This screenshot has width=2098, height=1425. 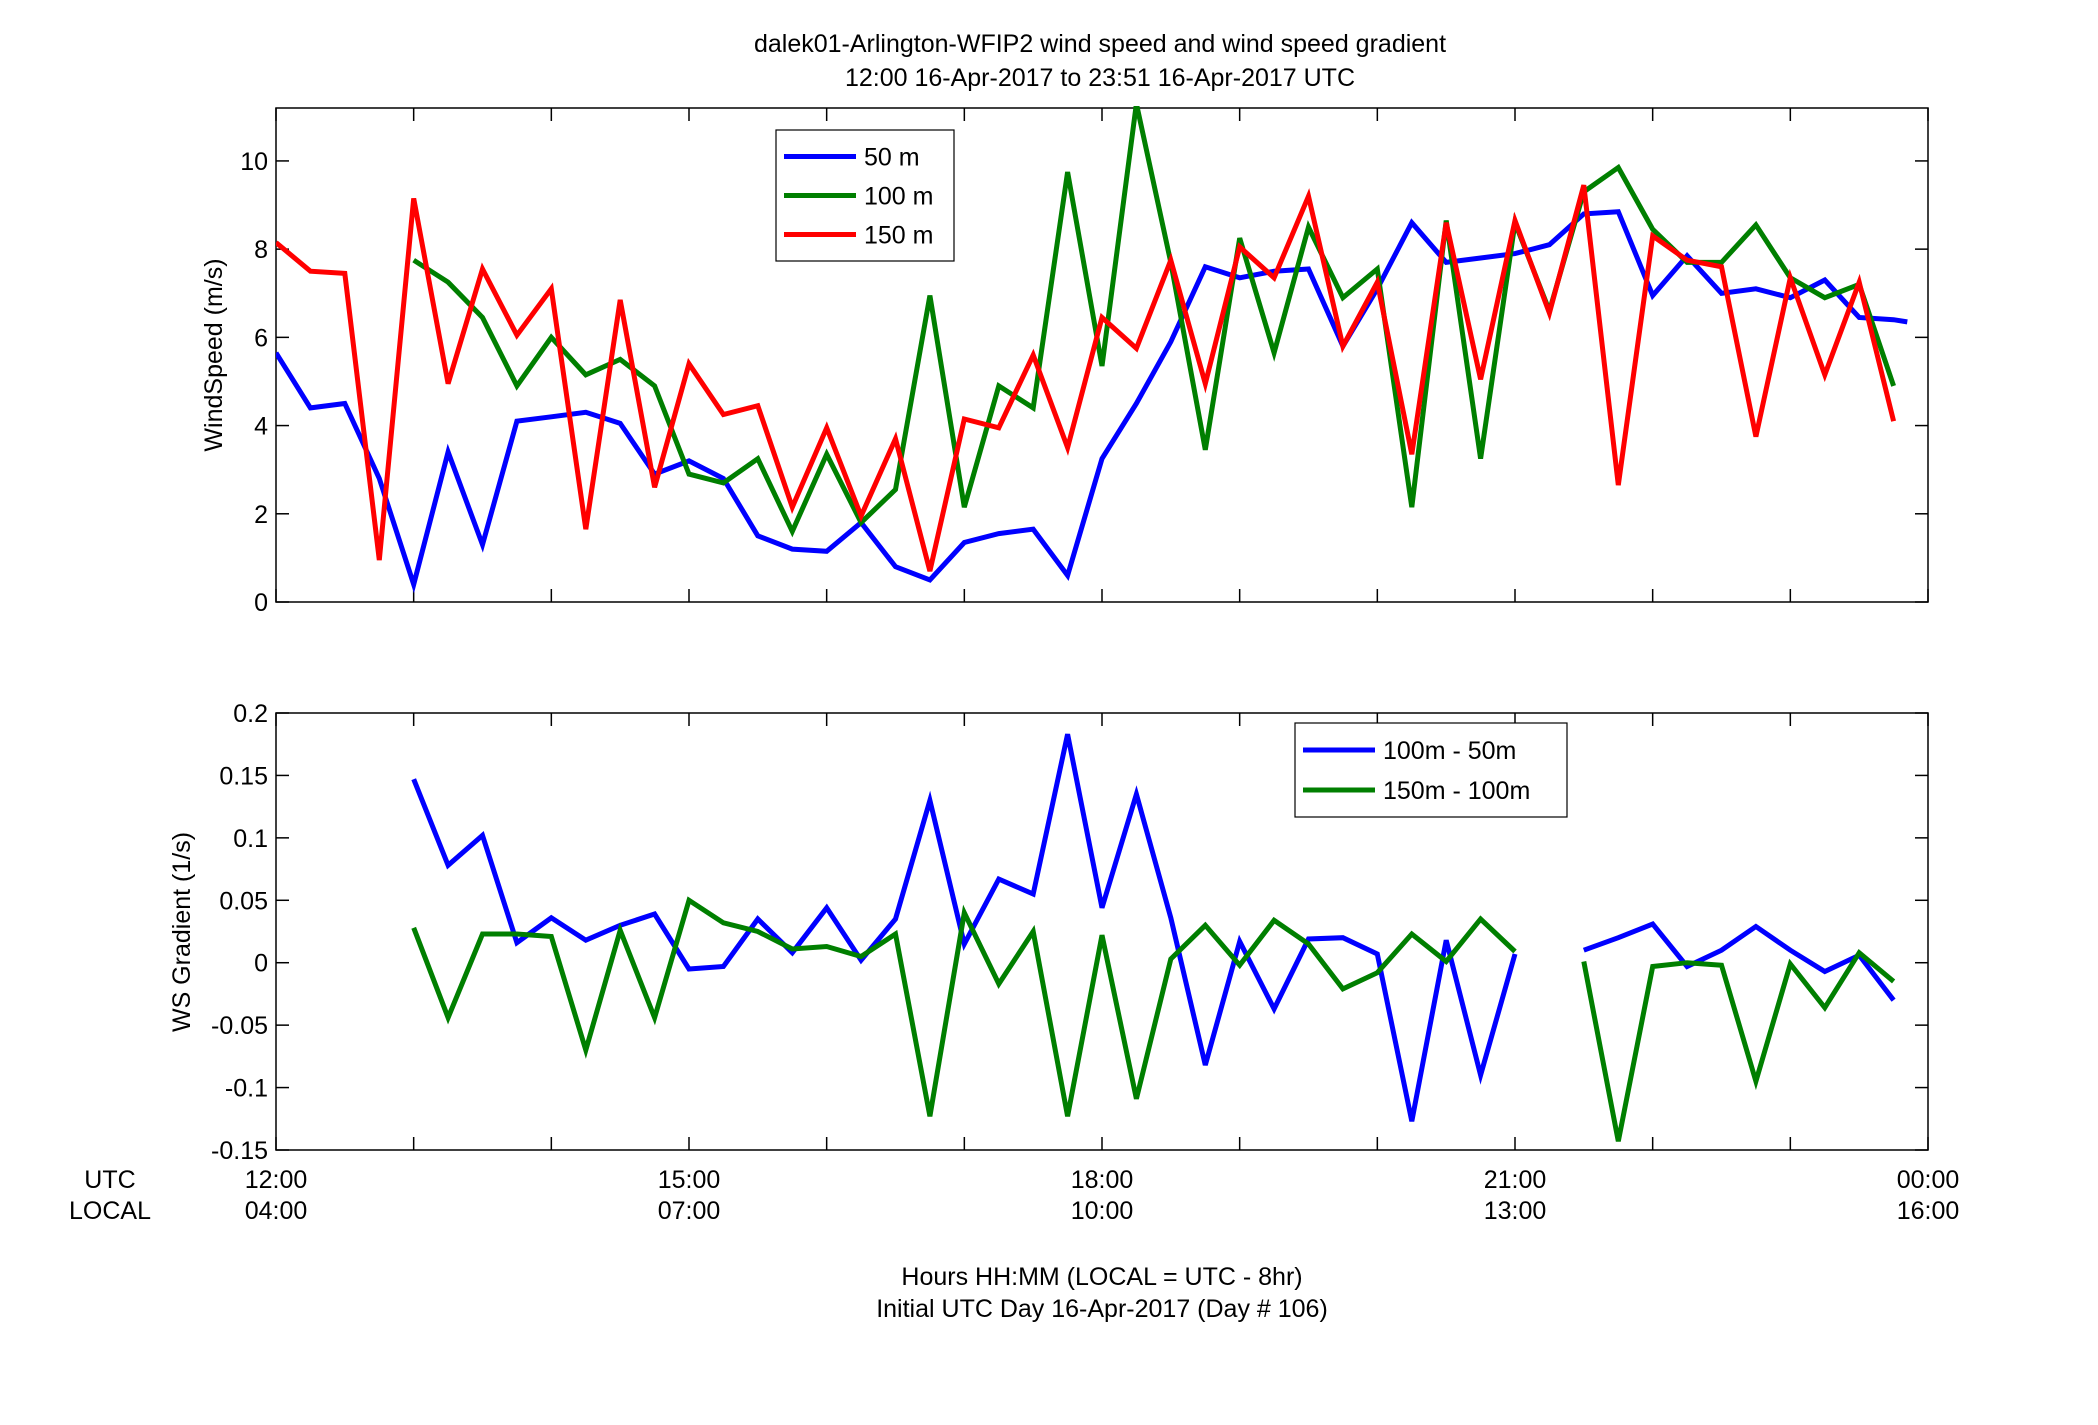 I want to click on legend-label: 150m - 100m, so click(x=1456, y=791).